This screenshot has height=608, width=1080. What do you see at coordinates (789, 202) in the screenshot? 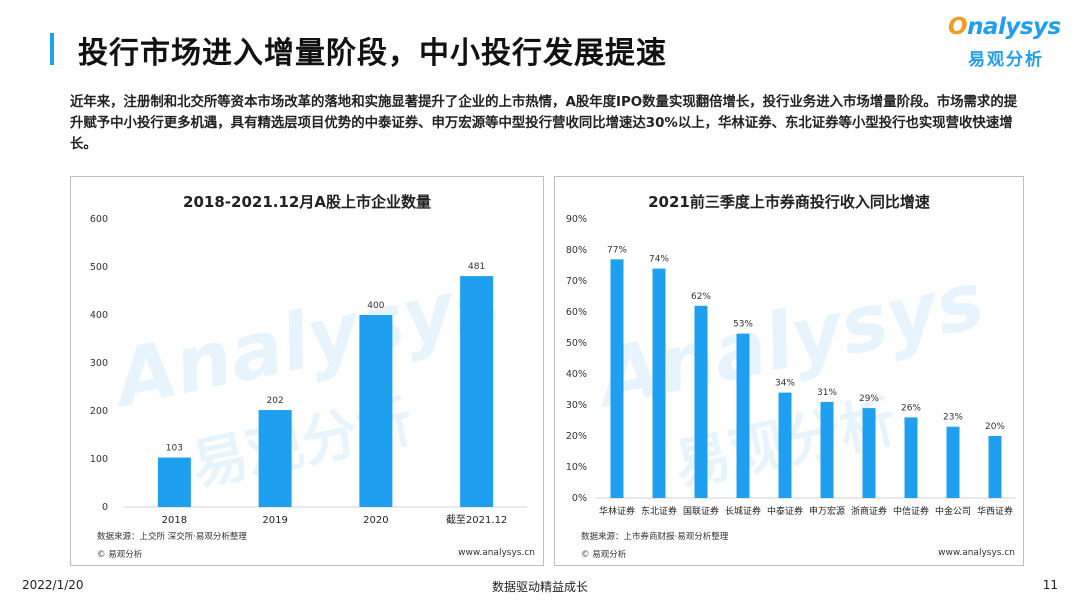
I see `chart-title: 2021前三季度上市券商投行收入同比增速` at bounding box center [789, 202].